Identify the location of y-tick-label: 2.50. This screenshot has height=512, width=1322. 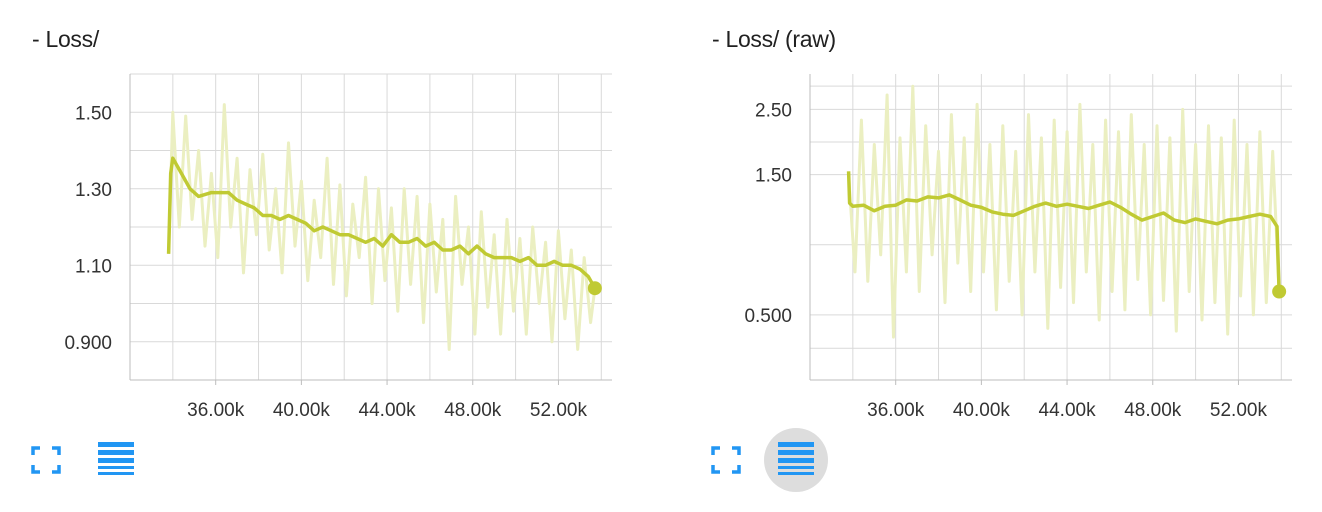
(773, 110).